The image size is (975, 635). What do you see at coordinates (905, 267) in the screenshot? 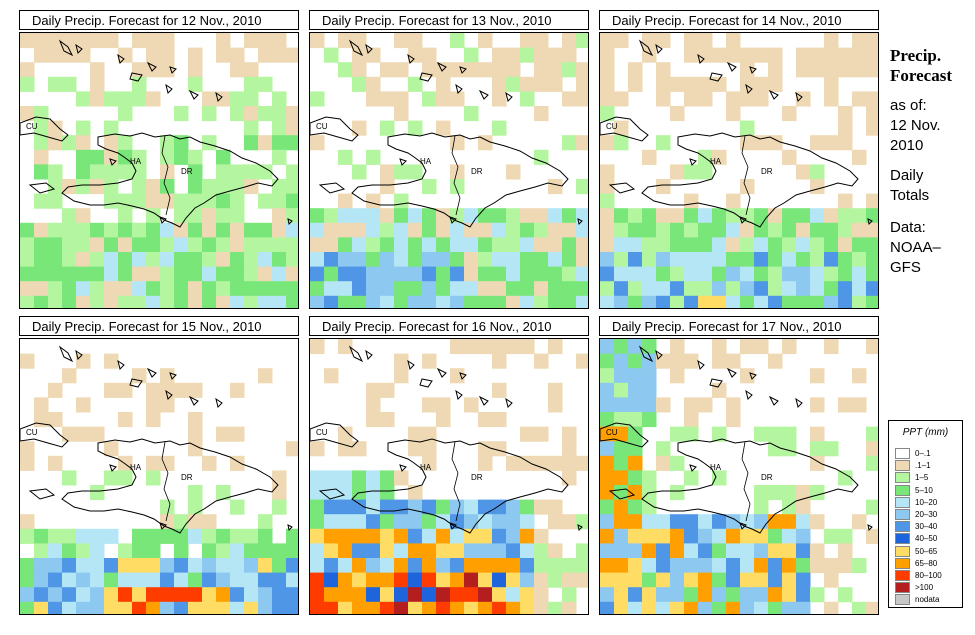
I see `data-source-model: GFS` at bounding box center [905, 267].